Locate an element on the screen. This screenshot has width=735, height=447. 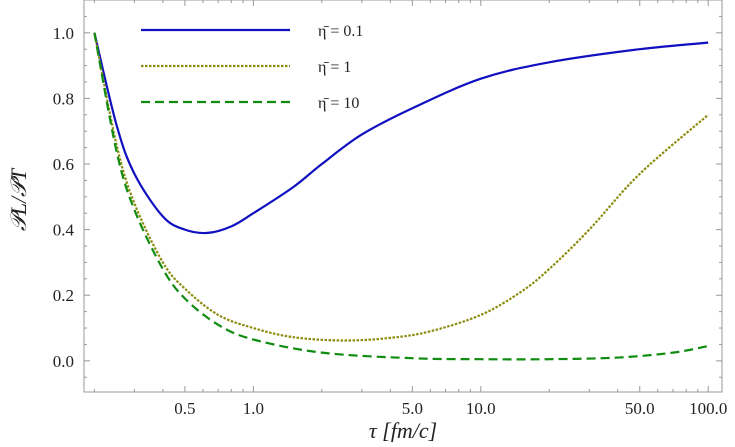
x-tick-label: 50.0 is located at coordinates (640, 408).